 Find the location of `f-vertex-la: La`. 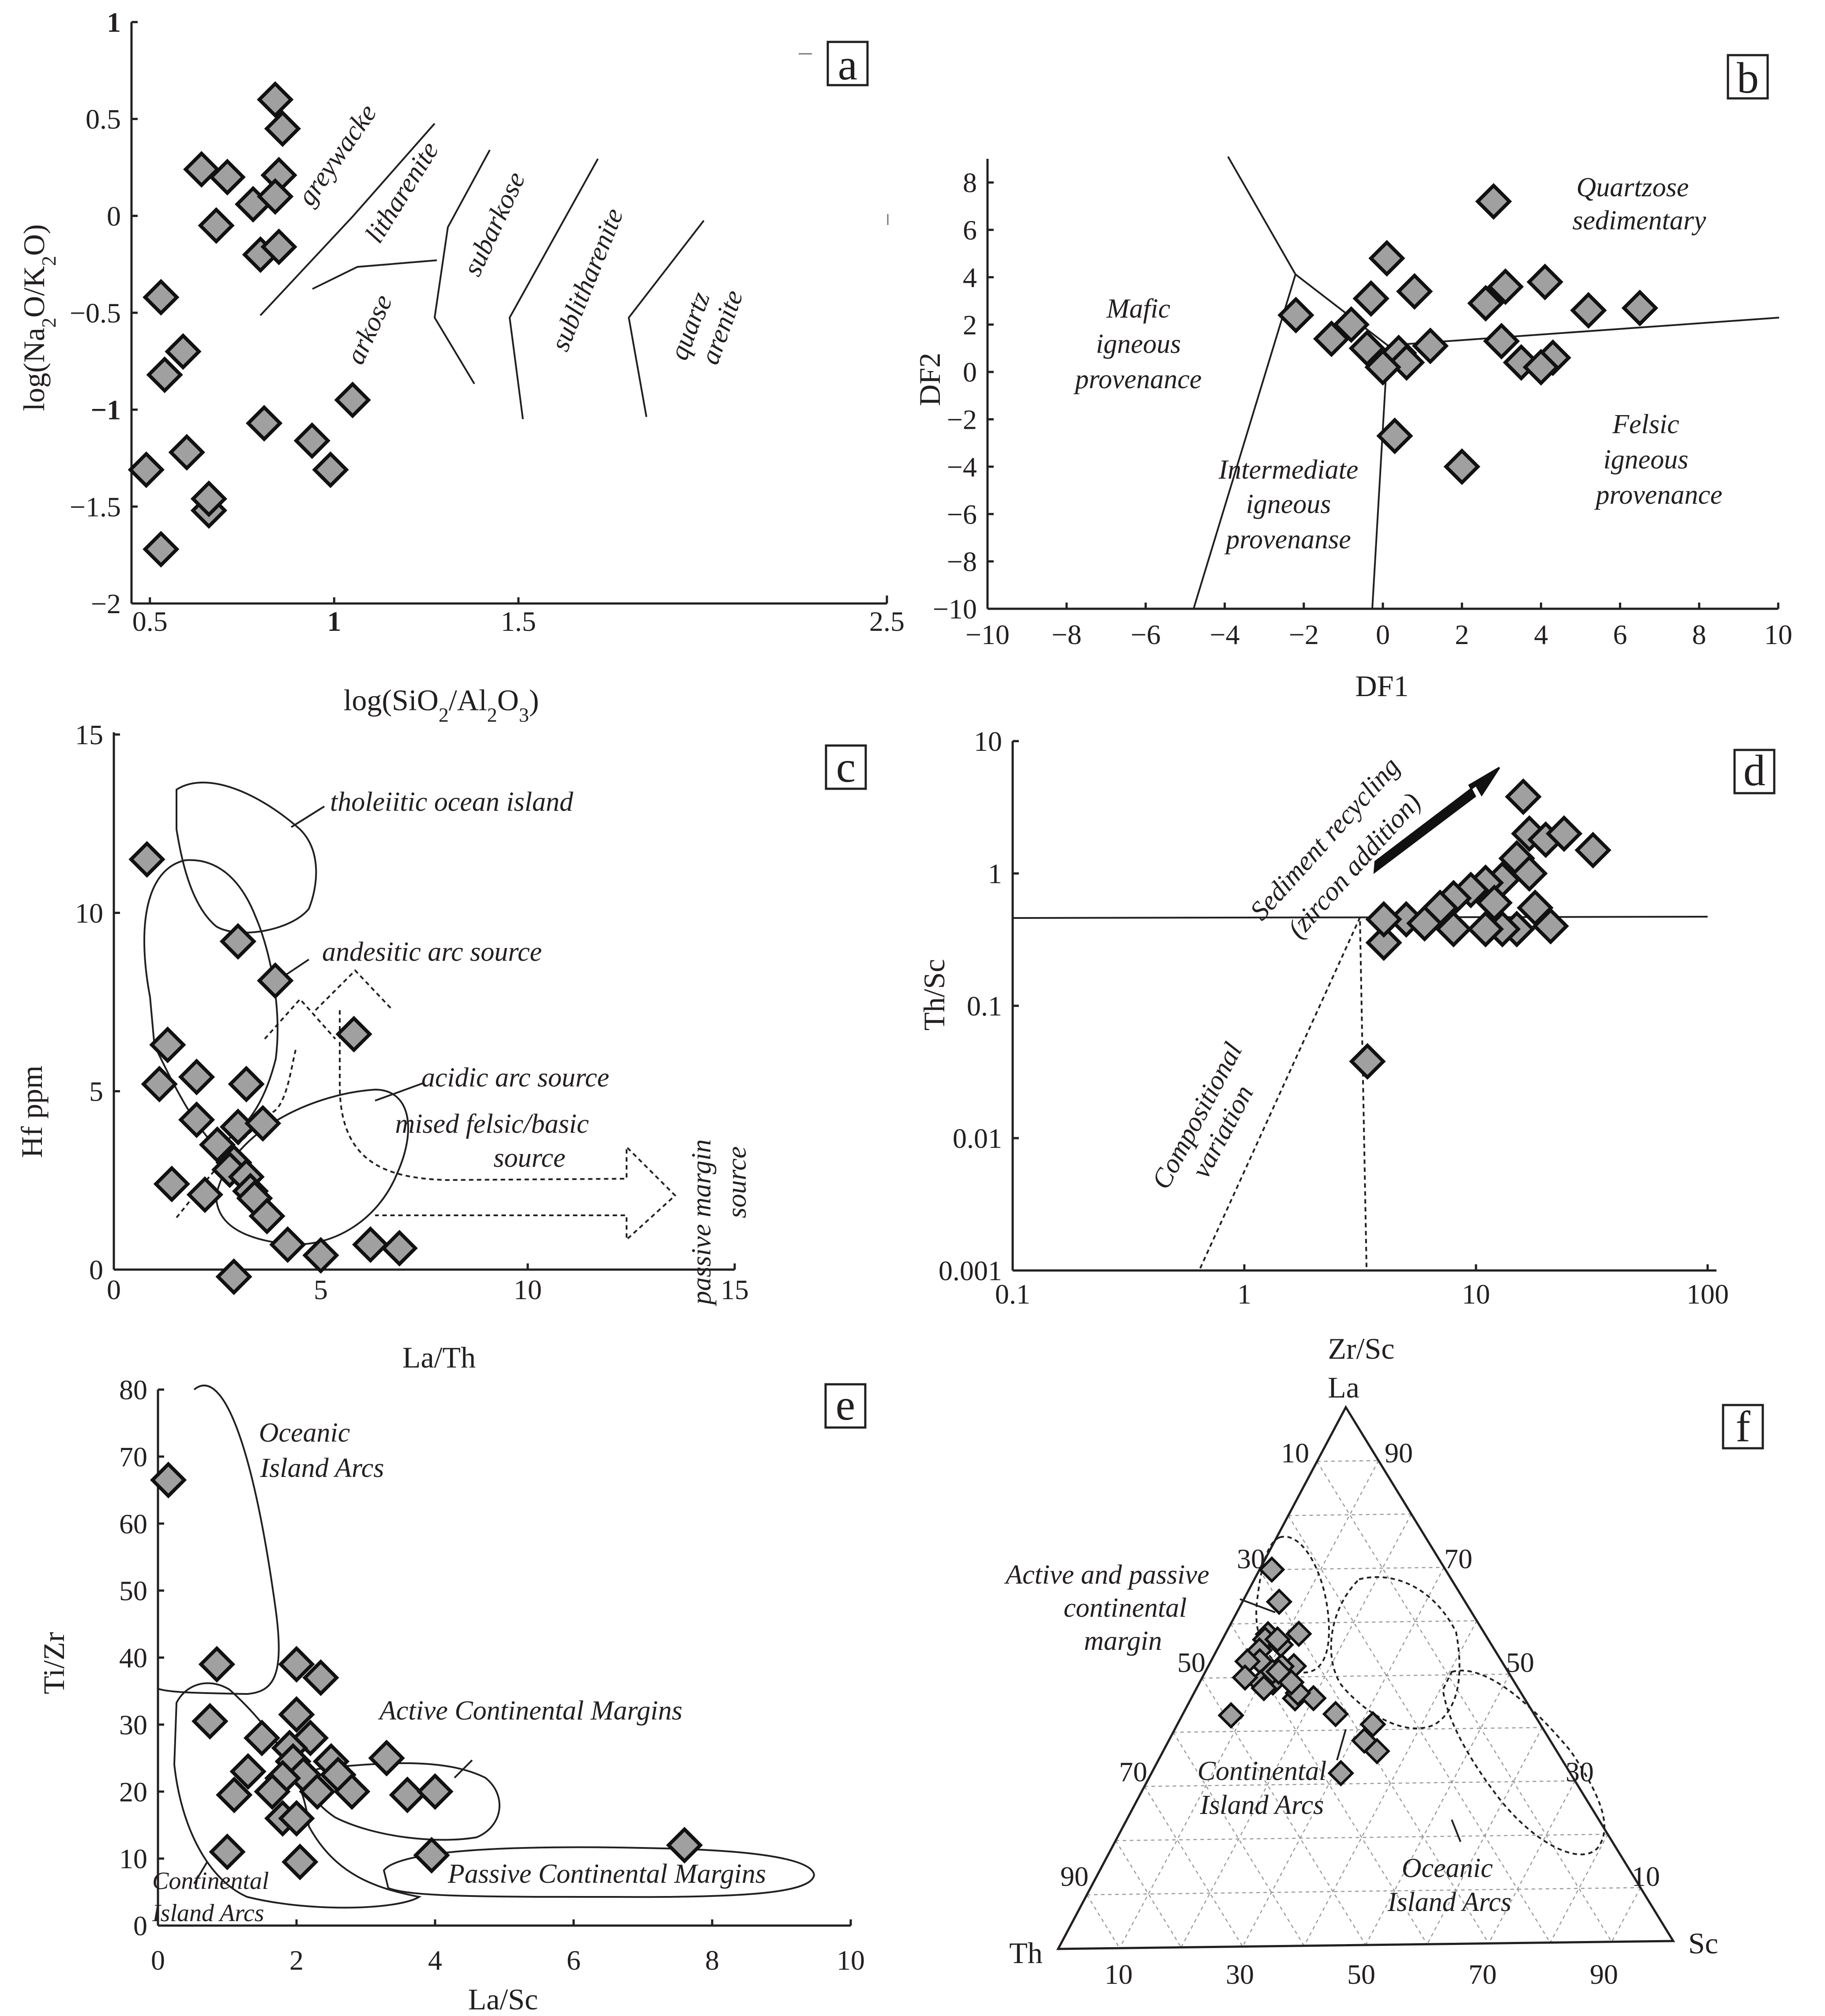

f-vertex-la: La is located at coordinates (1344, 1387).